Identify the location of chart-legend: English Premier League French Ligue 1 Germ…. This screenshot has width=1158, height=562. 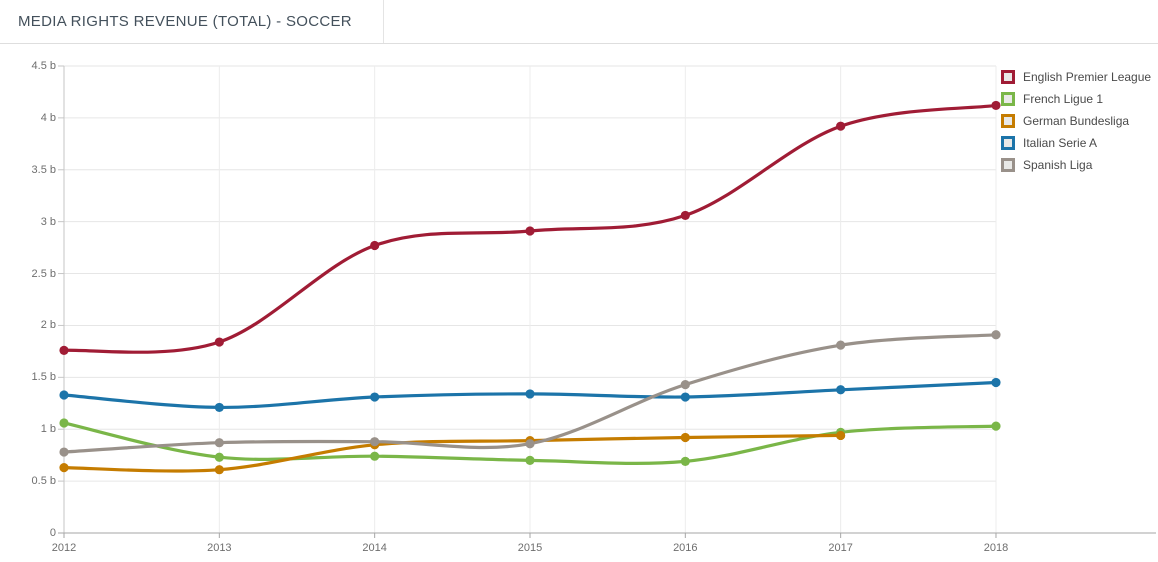
(1076, 121).